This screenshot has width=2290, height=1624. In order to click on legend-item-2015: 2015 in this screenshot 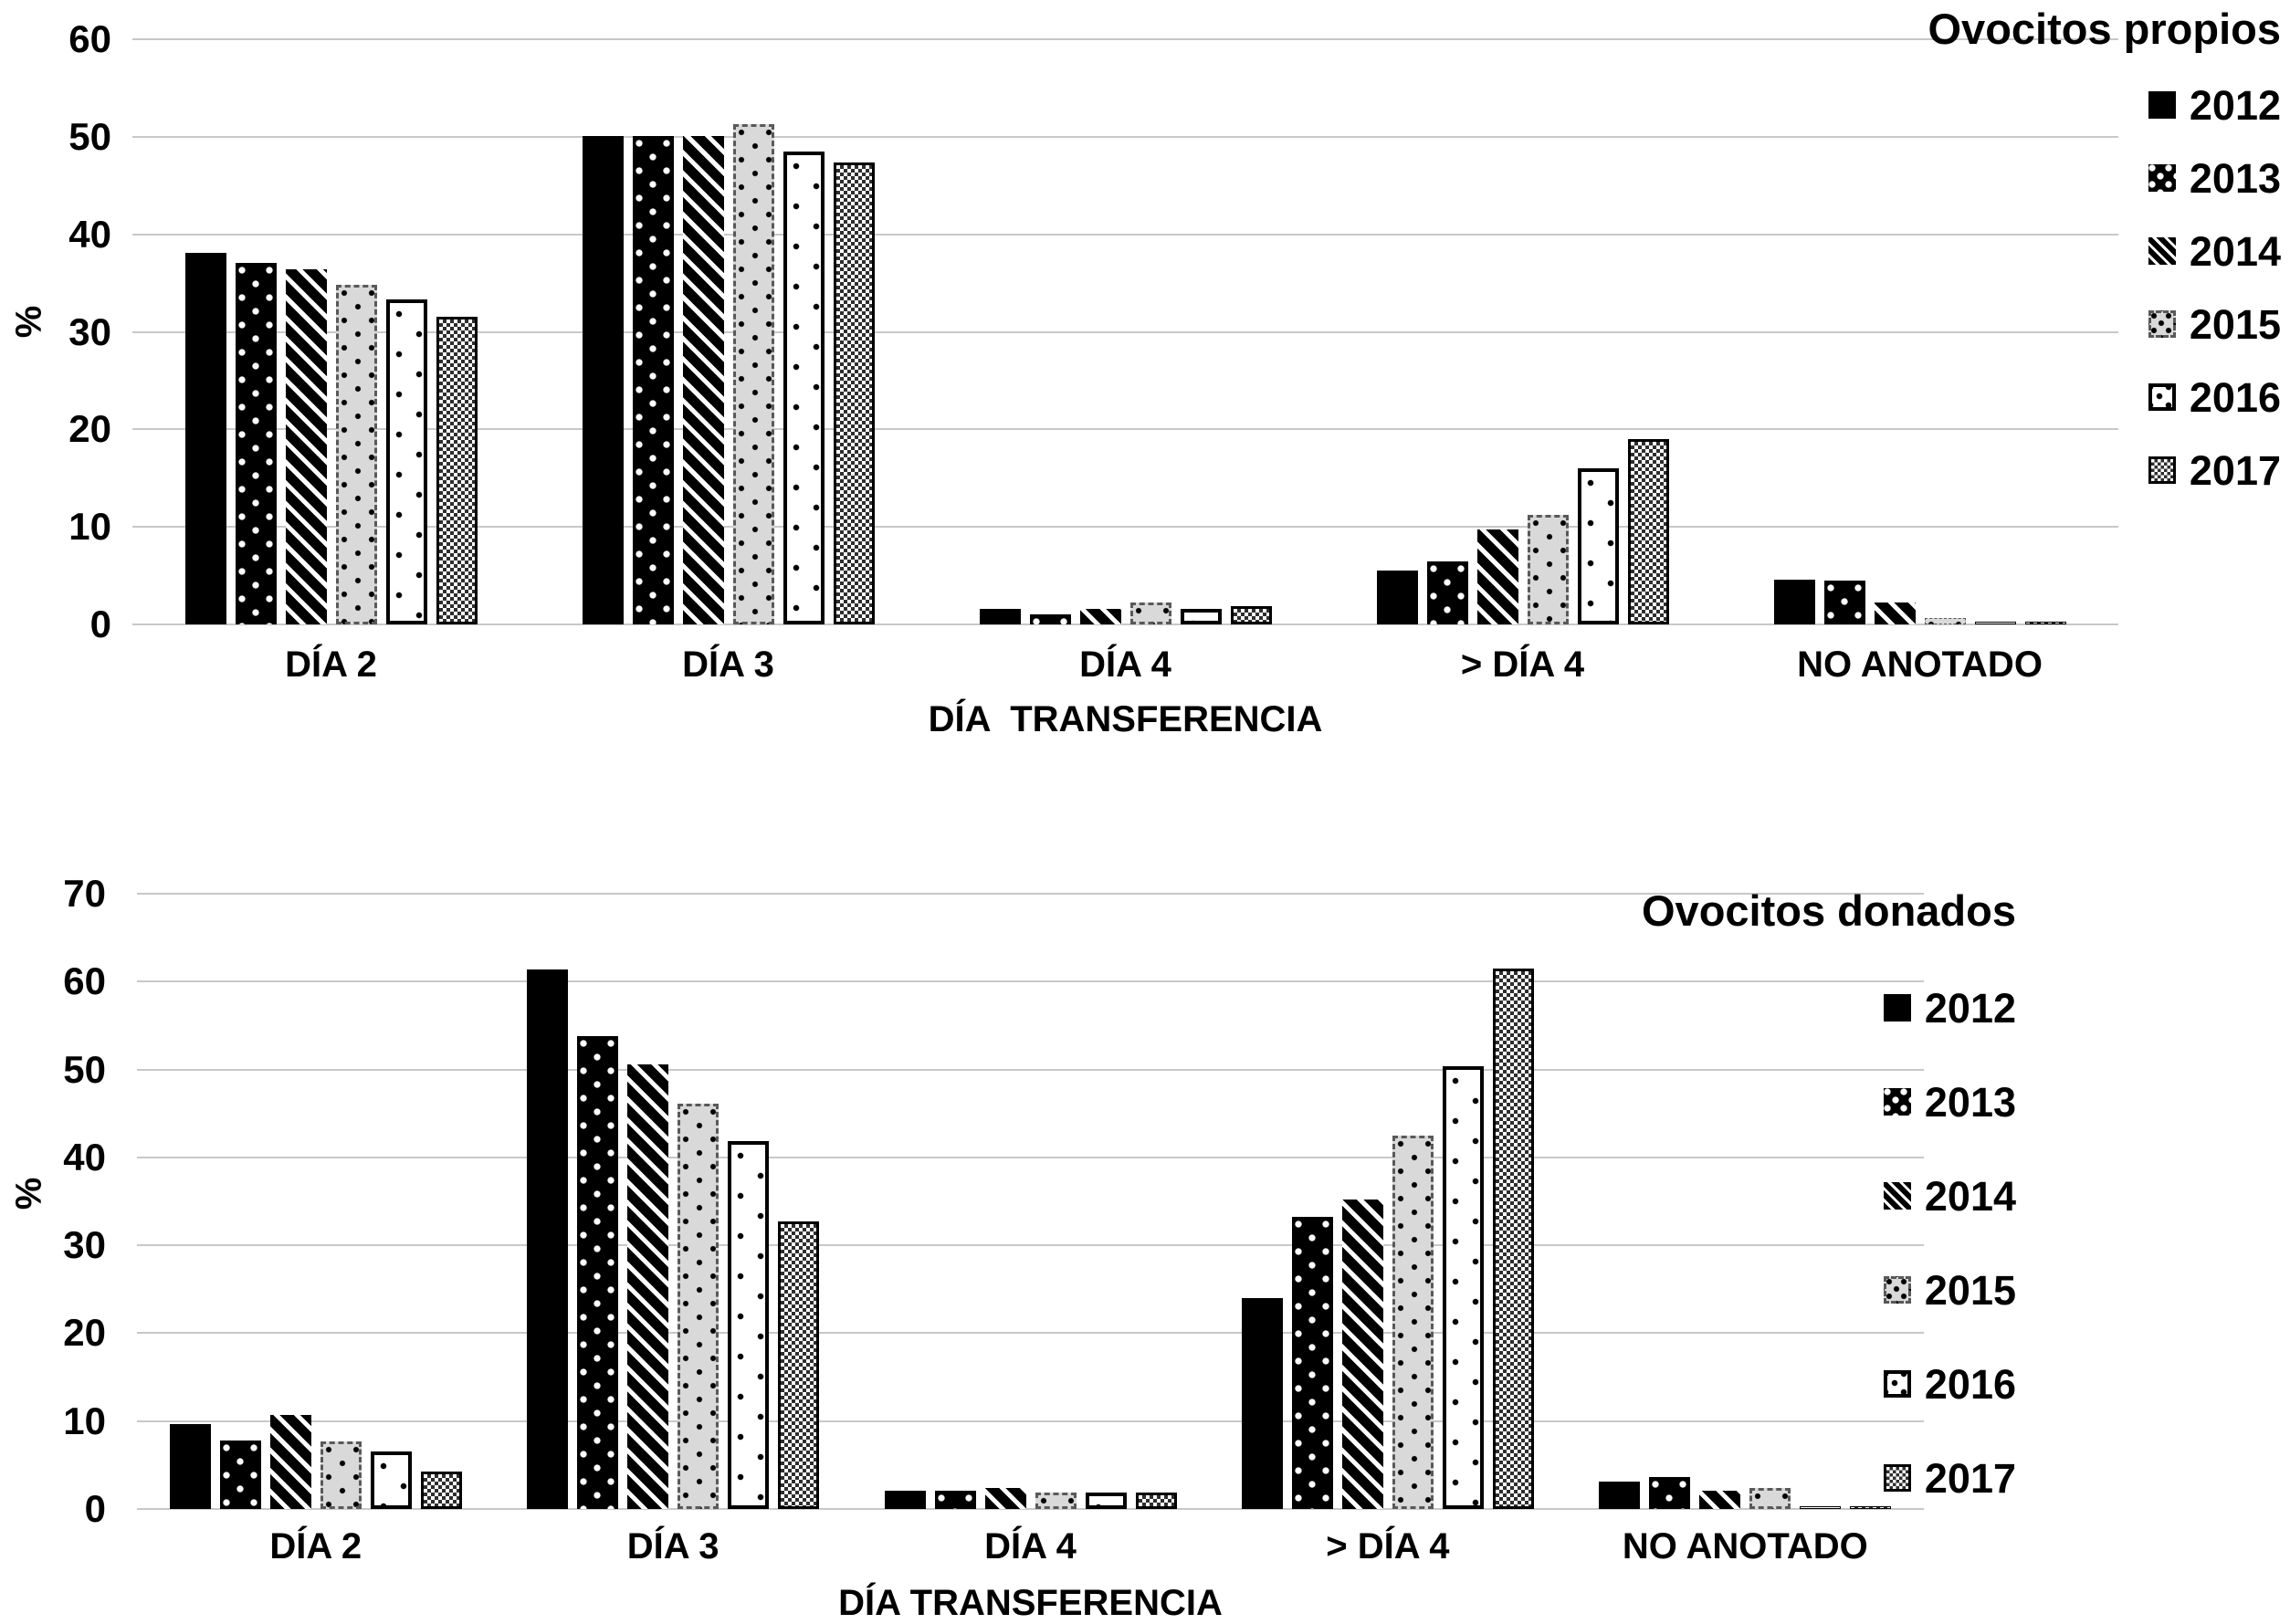, I will do `click(1949, 1290)`.